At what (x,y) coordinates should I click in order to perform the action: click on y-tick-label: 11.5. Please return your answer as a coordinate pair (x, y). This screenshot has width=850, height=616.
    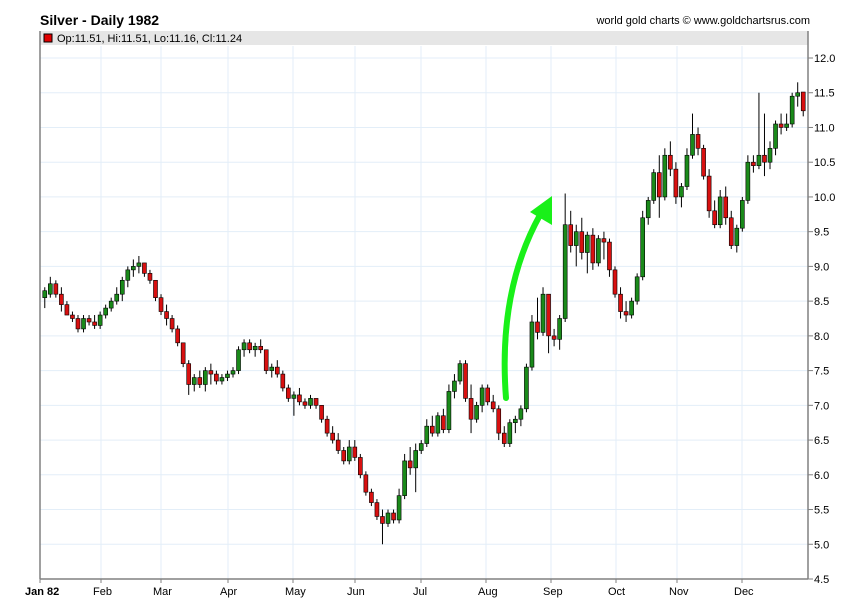
    Looking at the image, I should click on (824, 94).